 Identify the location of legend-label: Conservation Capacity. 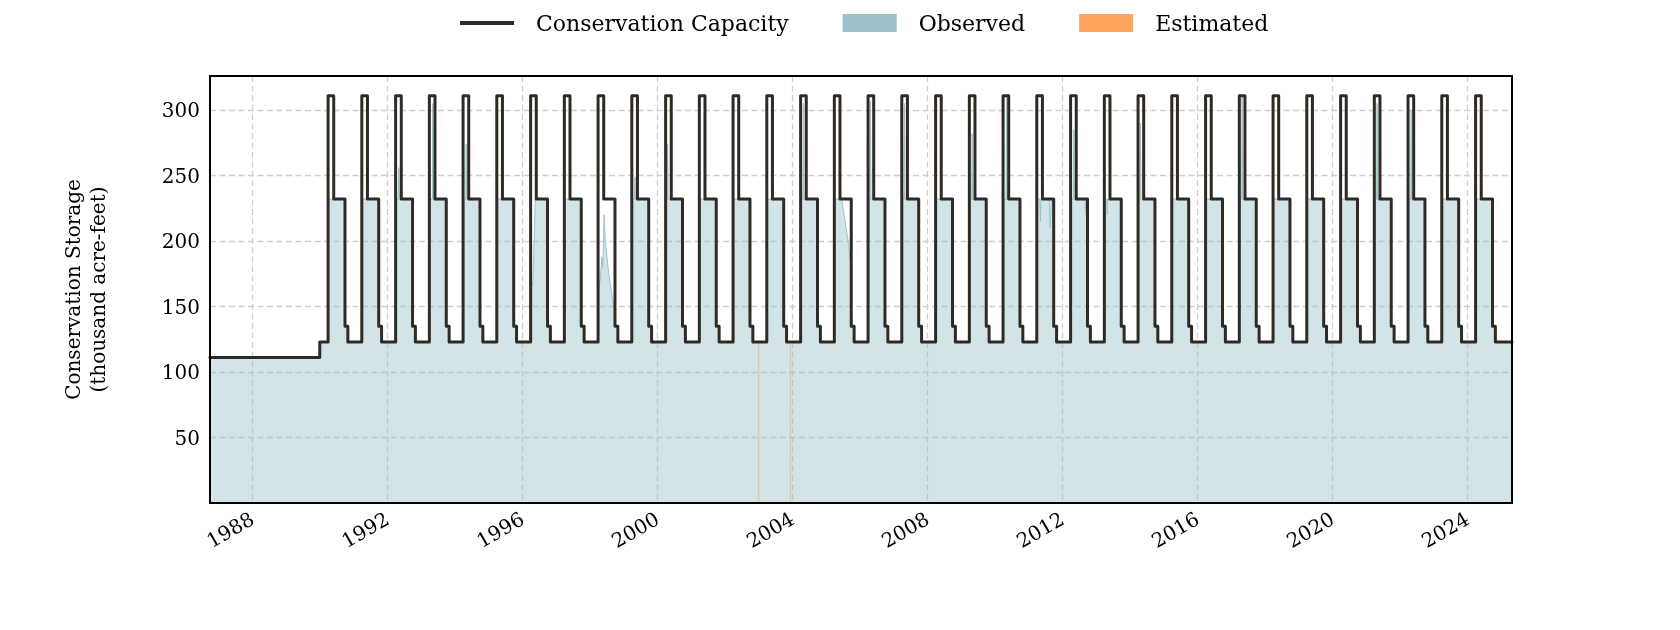
(663, 23).